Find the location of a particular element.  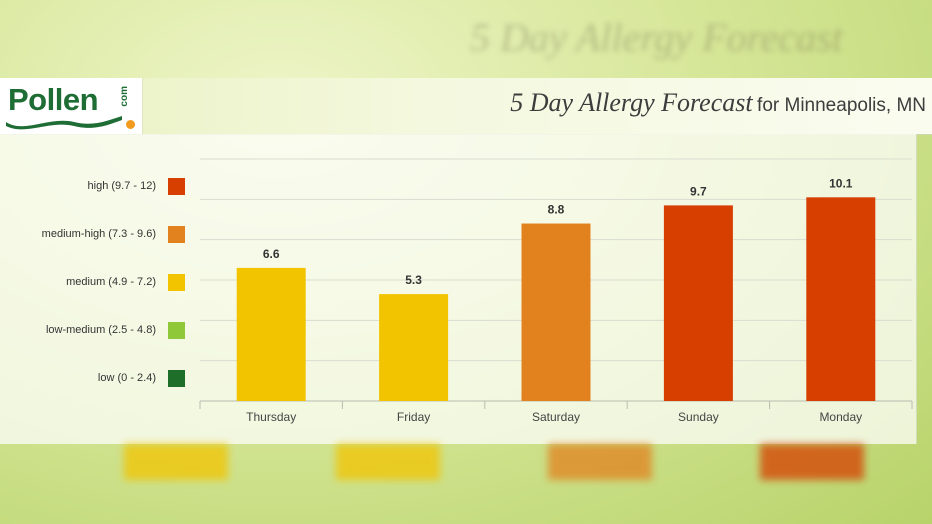

legend-label: low (0 - 2.4) is located at coordinates (126, 378).